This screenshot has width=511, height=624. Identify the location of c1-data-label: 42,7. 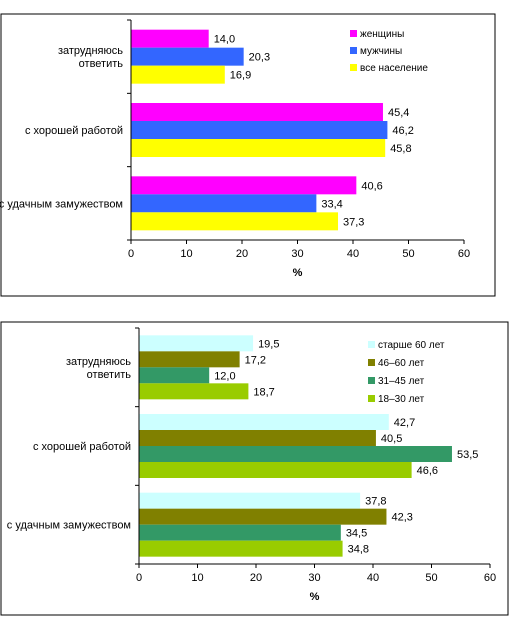
(404, 423).